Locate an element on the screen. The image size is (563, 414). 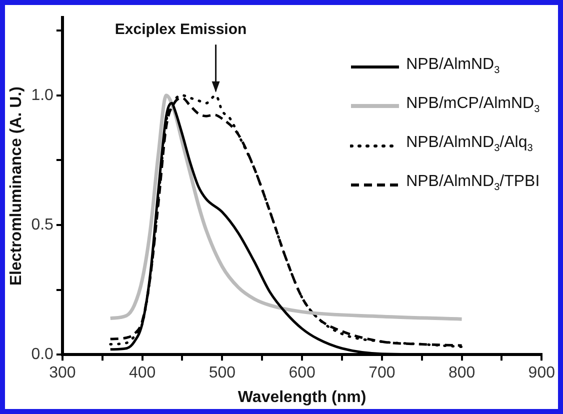
x-tick-label: 900 is located at coordinates (542, 373).